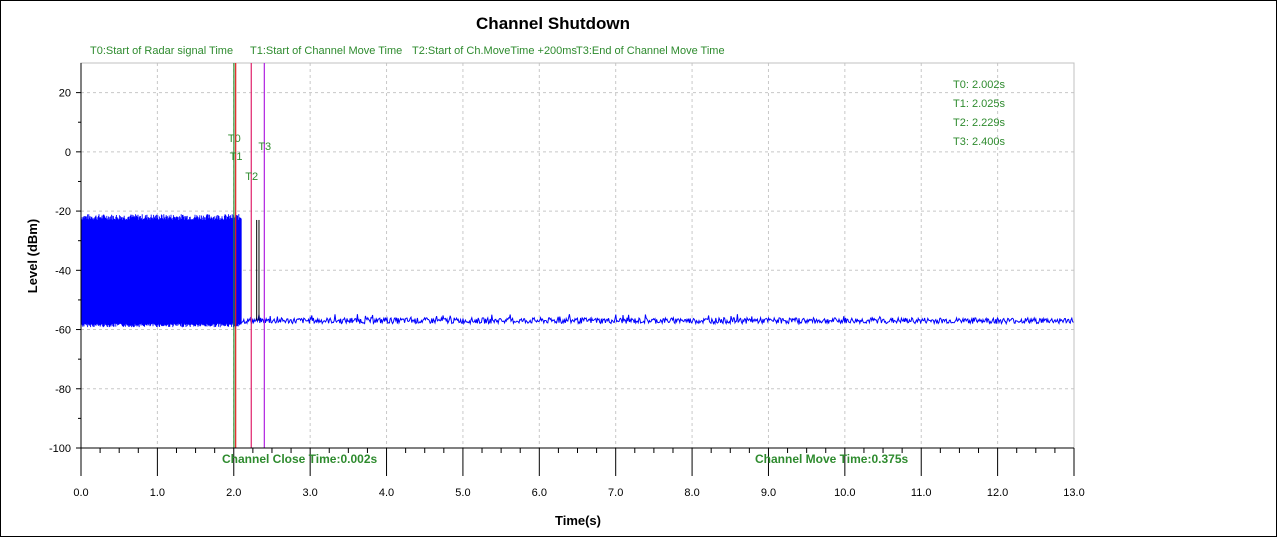  Describe the element at coordinates (979, 123) in the screenshot. I see `marker-readout-t2: T2: 2.229s` at that location.